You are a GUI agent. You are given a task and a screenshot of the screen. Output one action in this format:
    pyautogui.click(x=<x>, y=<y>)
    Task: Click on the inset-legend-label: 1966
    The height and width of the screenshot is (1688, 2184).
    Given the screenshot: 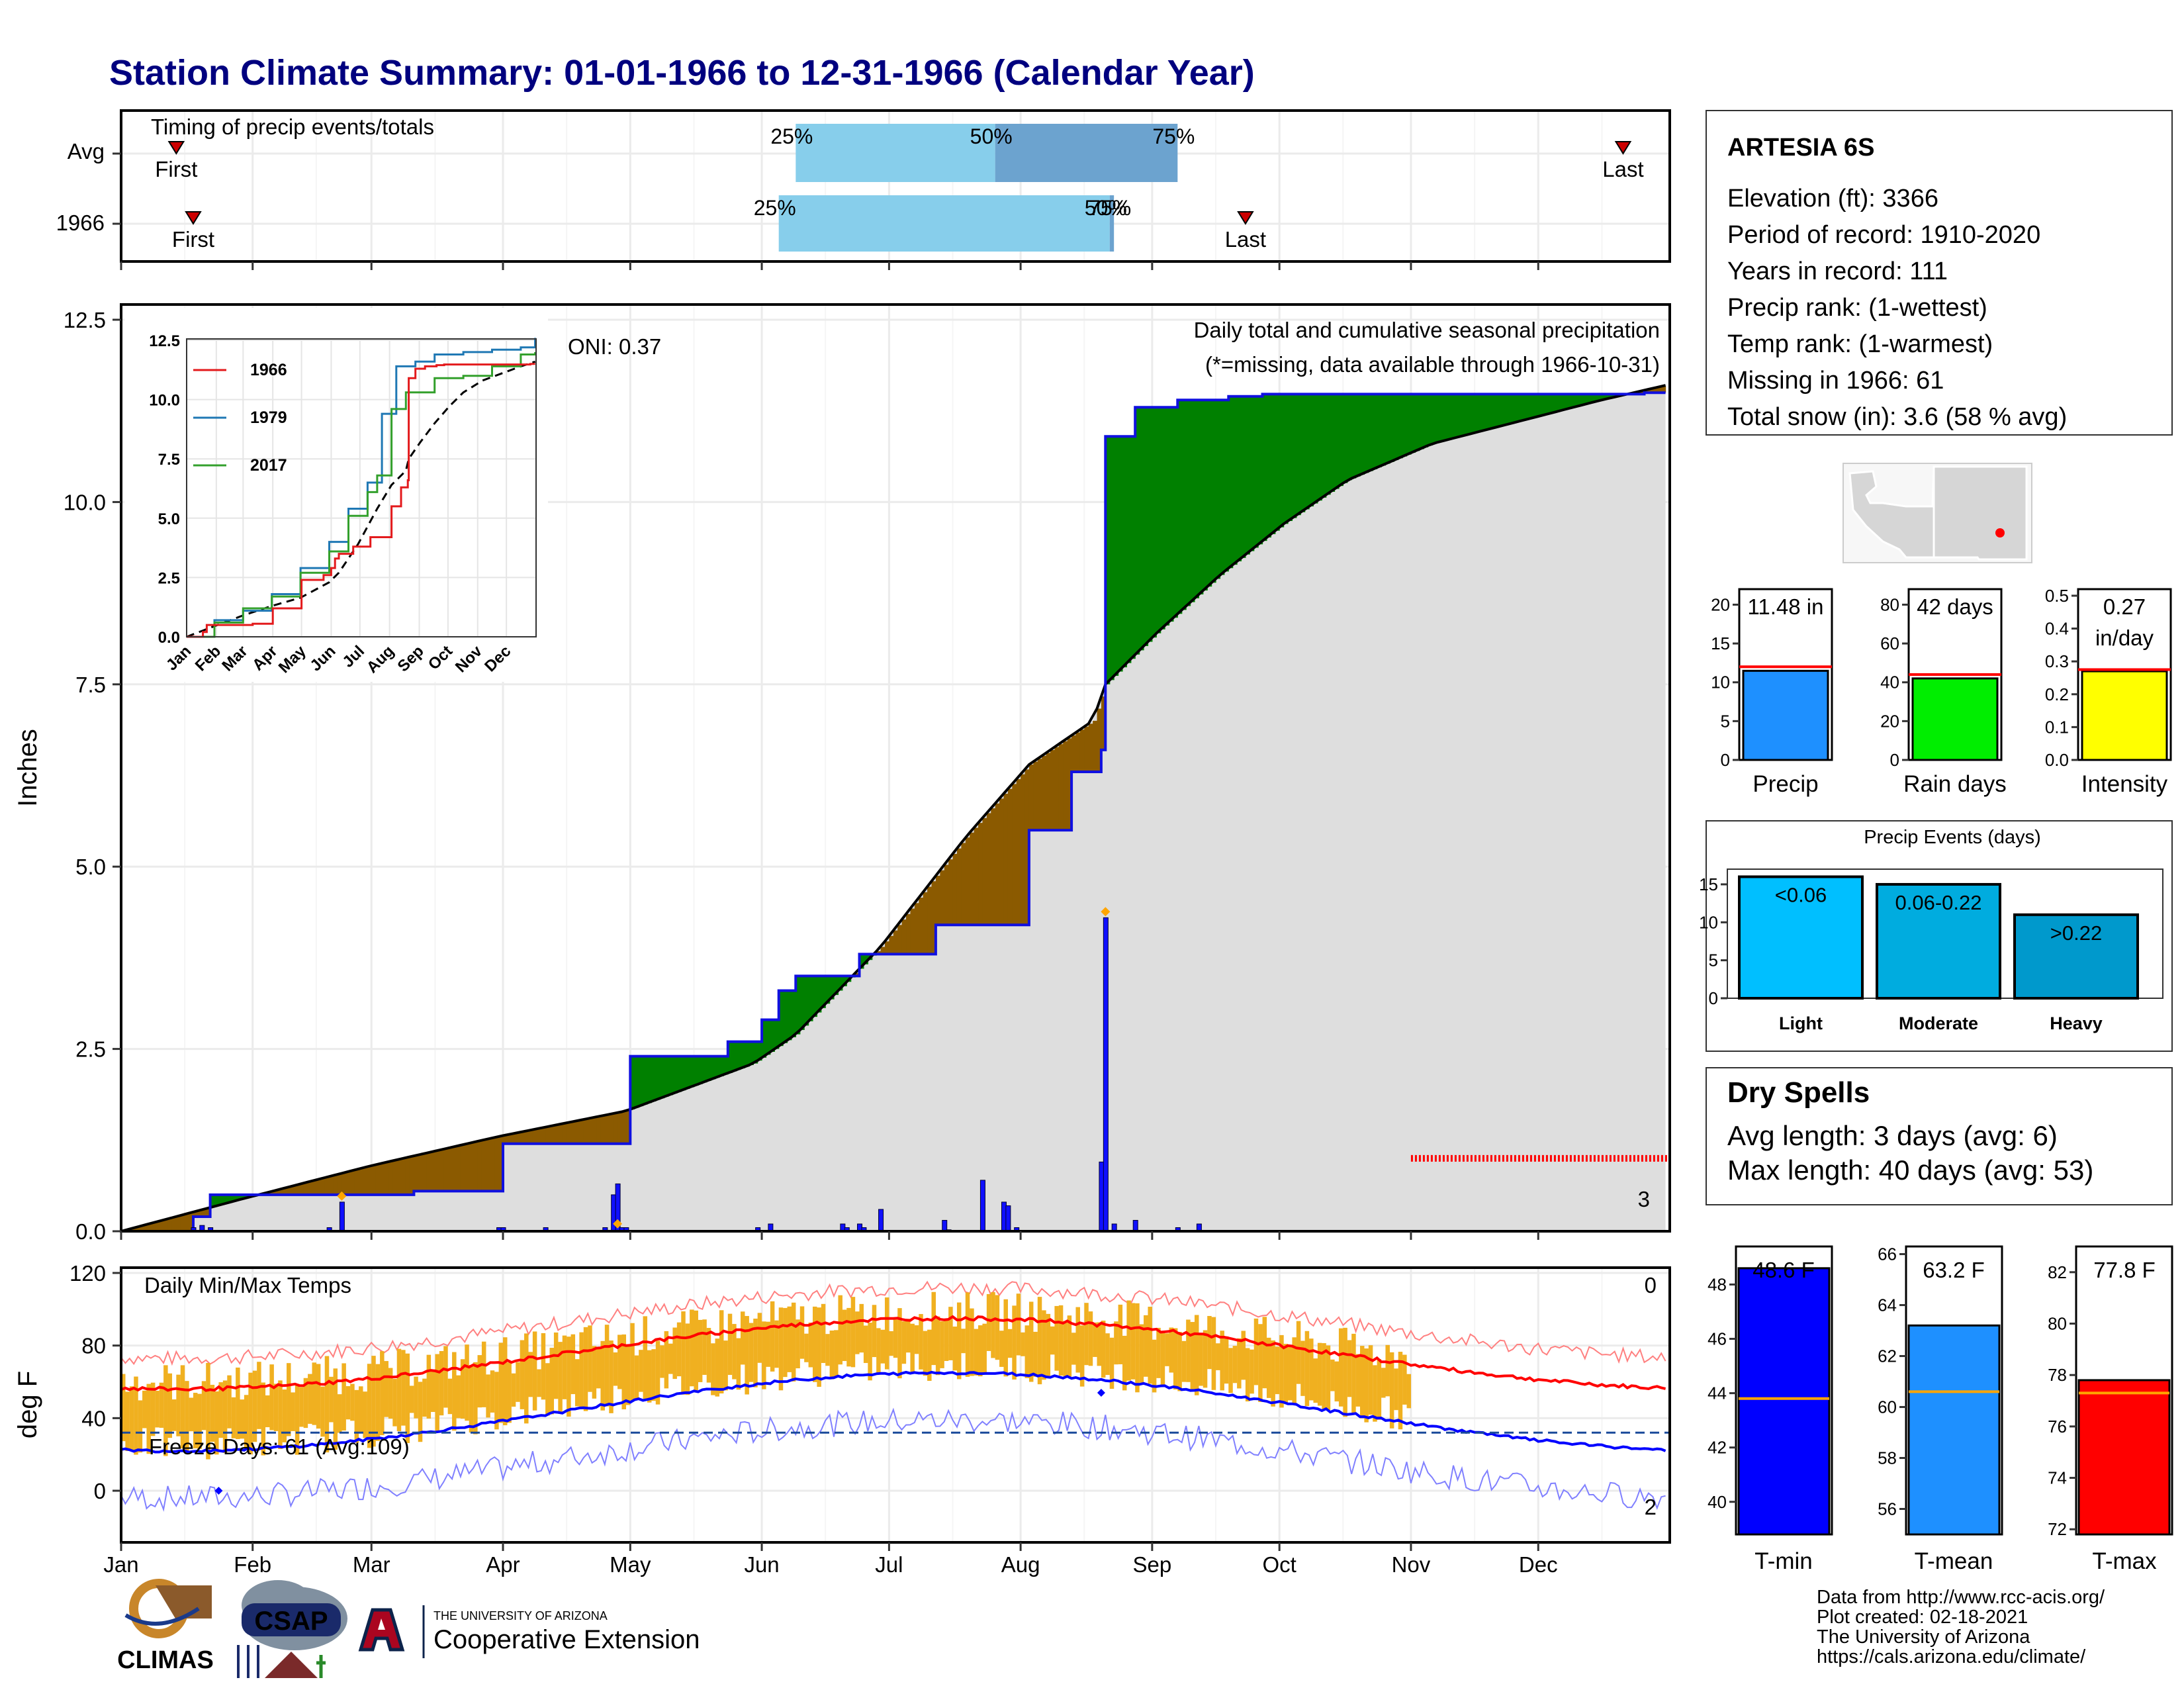 What is the action you would take?
    pyautogui.click(x=268, y=370)
    